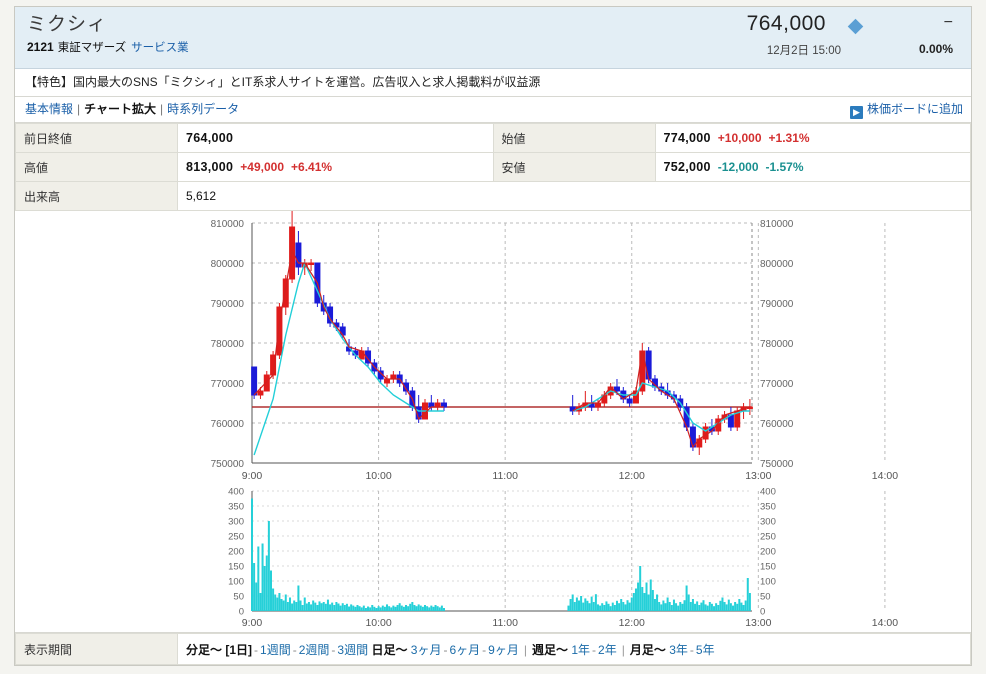 This screenshot has height=674, width=986. What do you see at coordinates (378, 623) in the screenshot?
I see `svg-text: 10:00` at bounding box center [378, 623].